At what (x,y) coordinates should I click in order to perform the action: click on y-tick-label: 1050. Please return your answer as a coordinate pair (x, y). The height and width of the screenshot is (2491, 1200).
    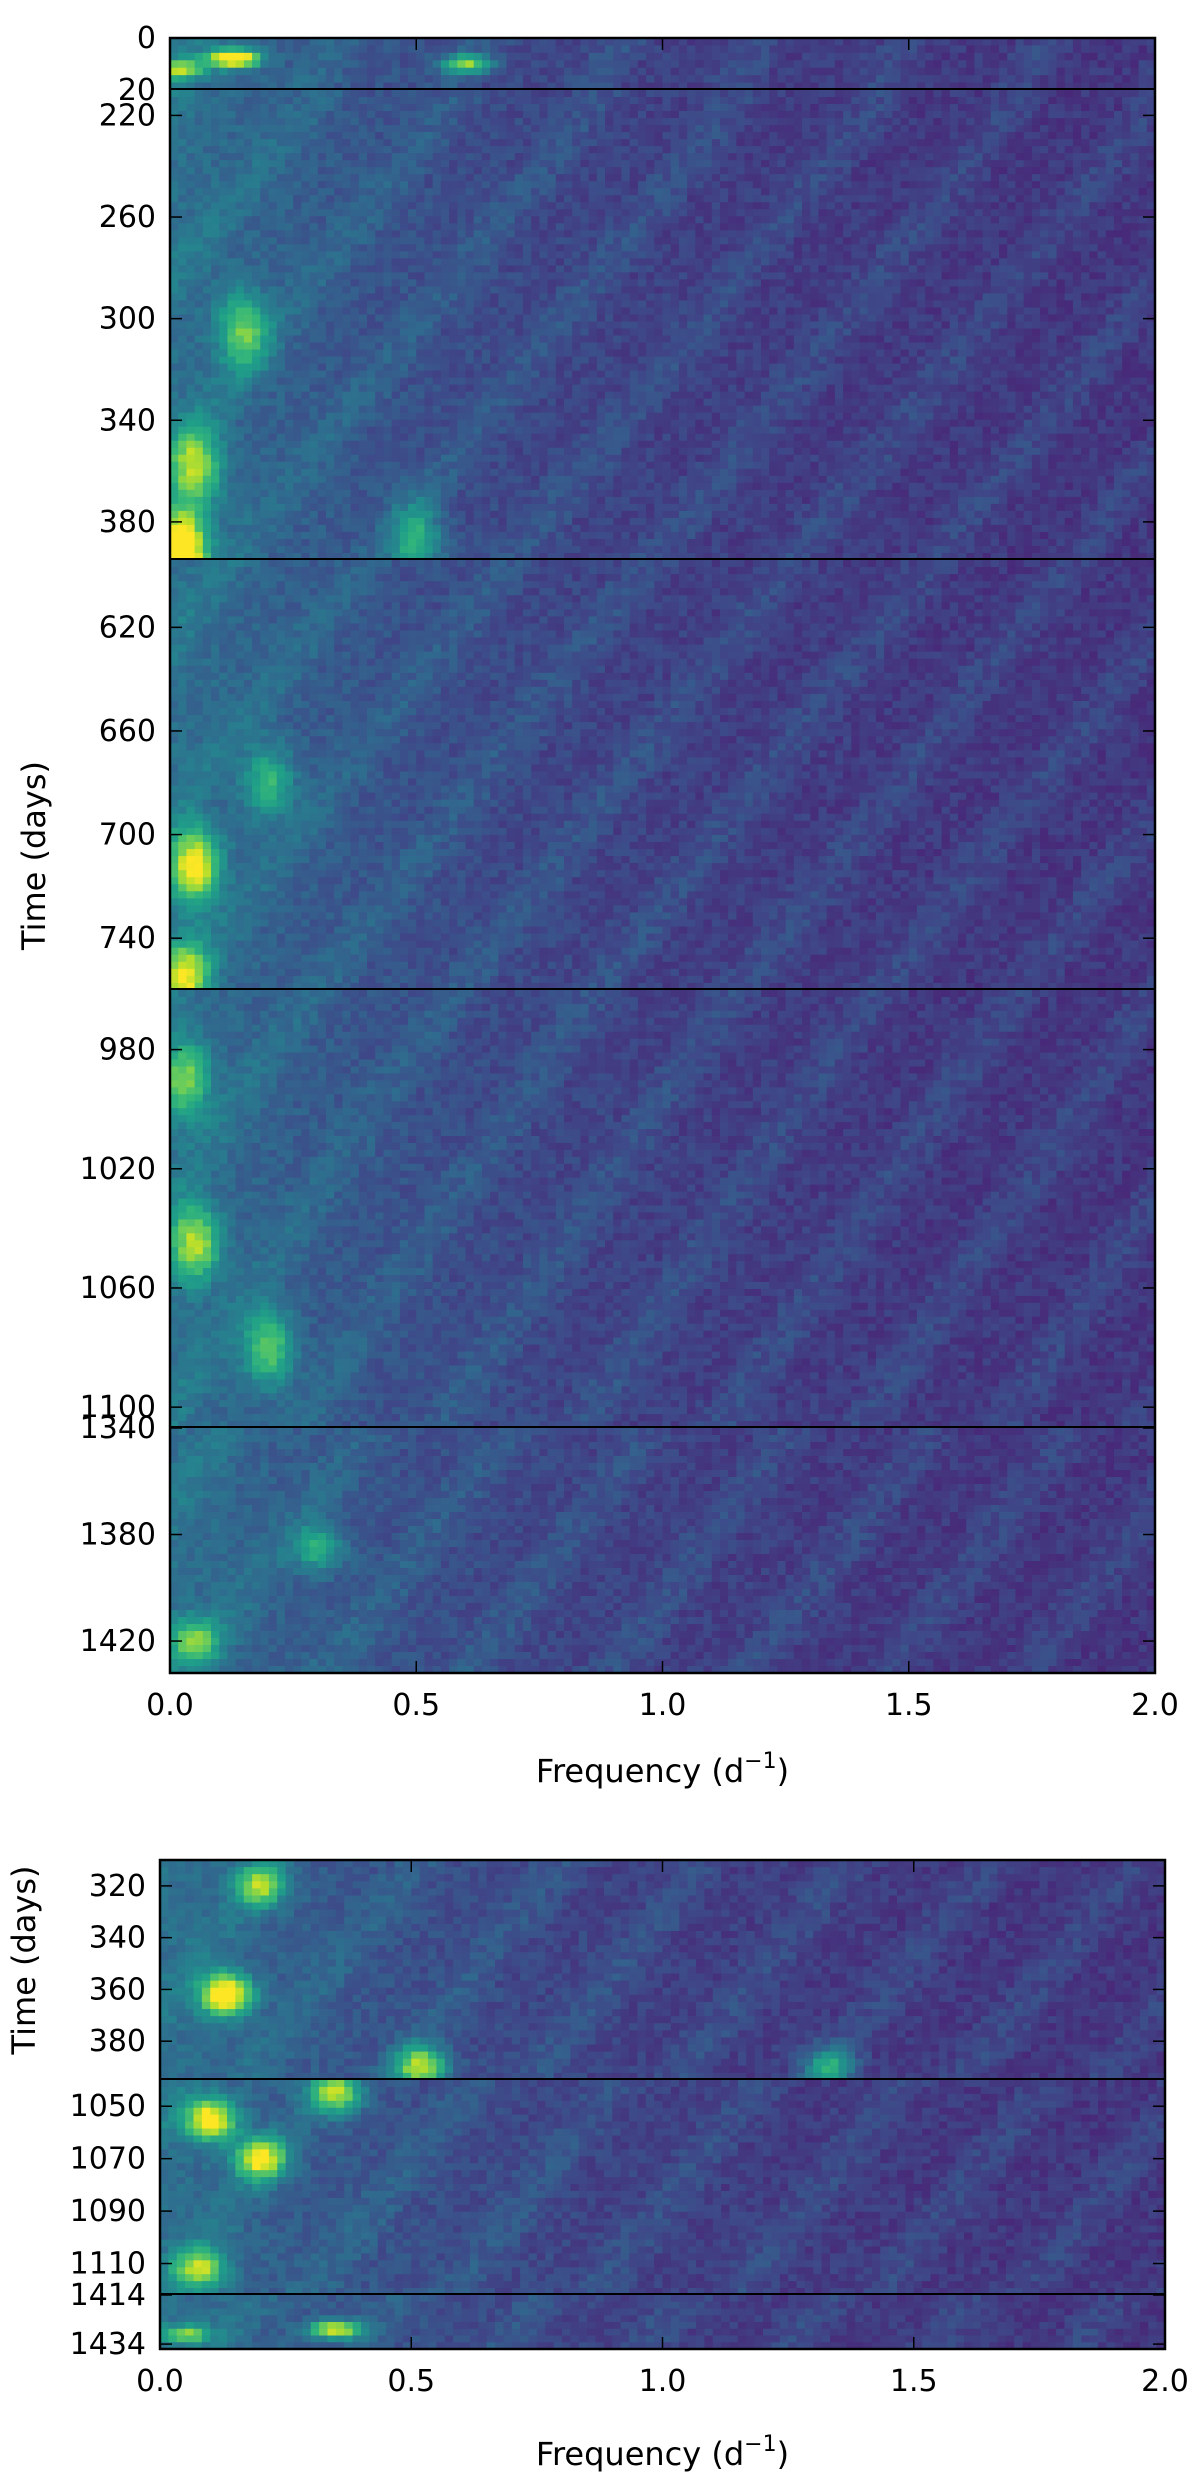
    Looking at the image, I should click on (108, 2106).